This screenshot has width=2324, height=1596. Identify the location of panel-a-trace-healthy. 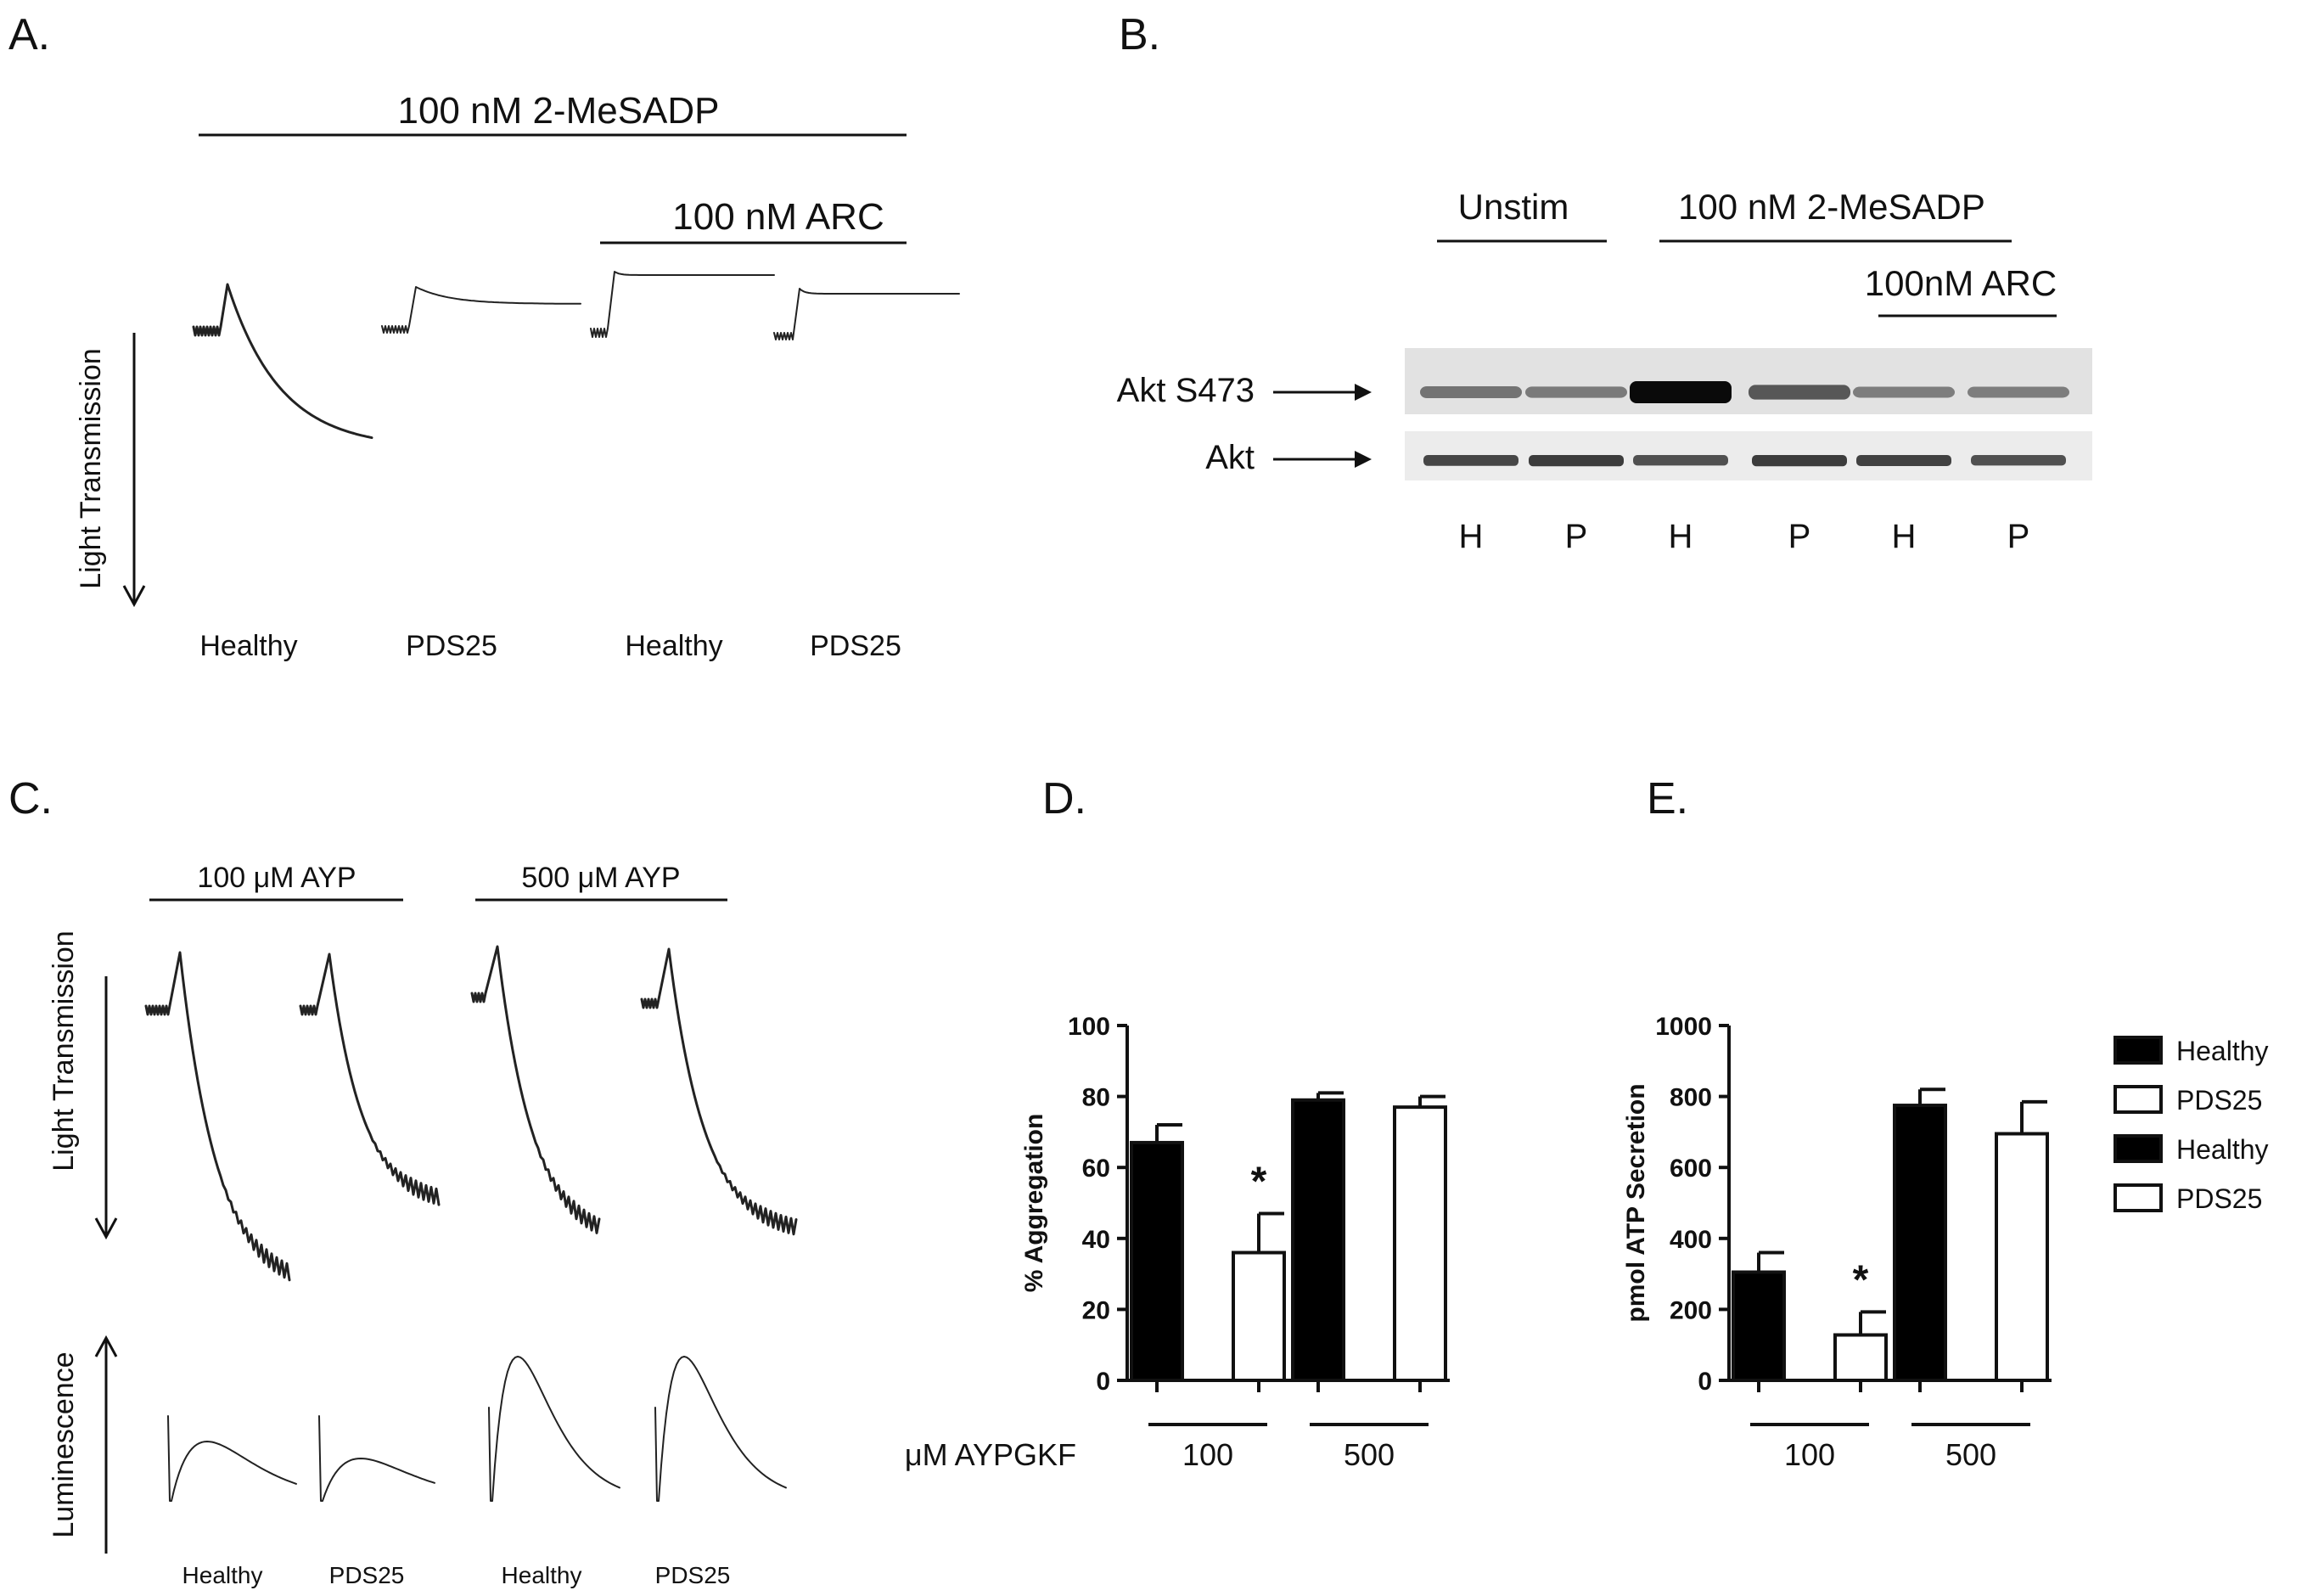
(282, 361).